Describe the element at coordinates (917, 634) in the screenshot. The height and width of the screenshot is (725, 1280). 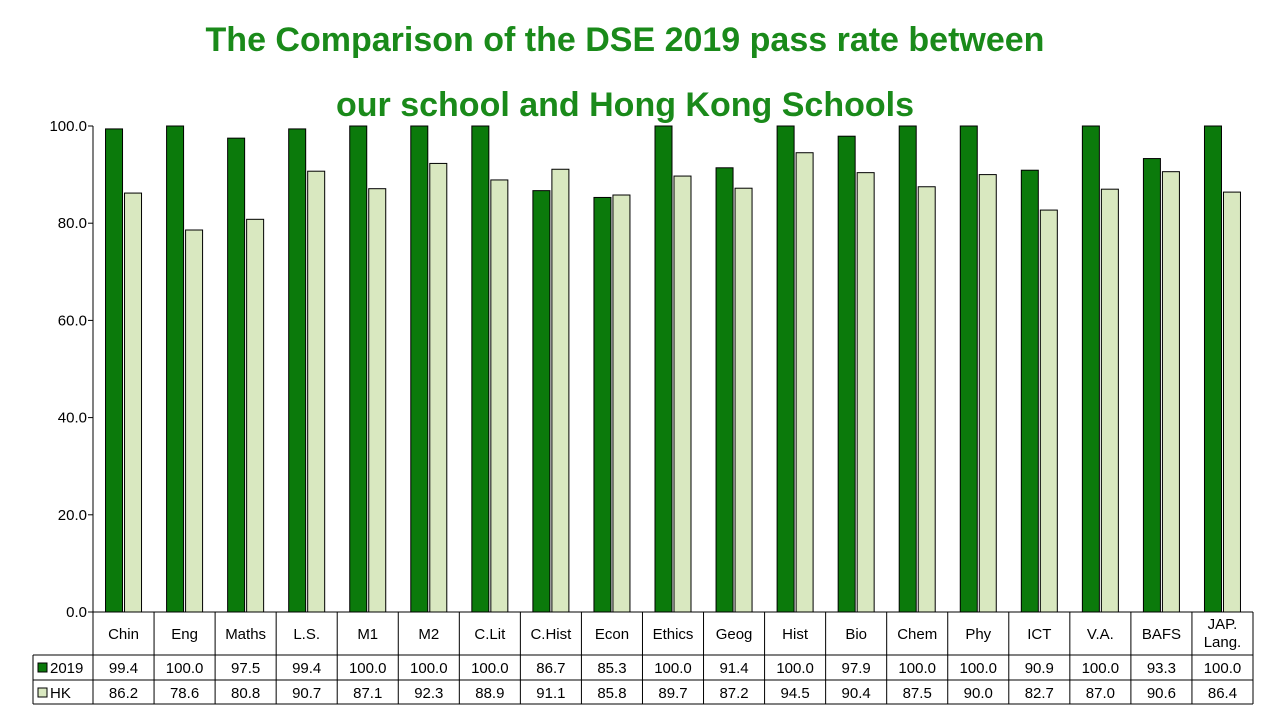
I see `x-category-label: Chem` at that location.